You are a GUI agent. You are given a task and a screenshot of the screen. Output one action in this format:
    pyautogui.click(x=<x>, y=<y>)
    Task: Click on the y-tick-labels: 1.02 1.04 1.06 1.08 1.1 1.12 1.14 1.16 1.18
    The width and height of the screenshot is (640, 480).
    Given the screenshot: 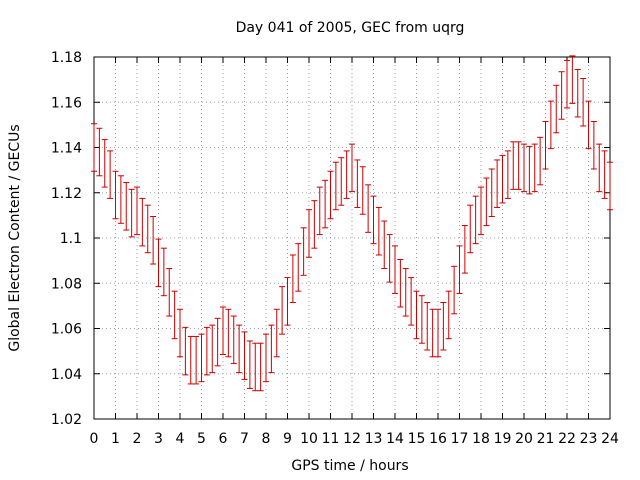 What is the action you would take?
    pyautogui.click(x=66, y=239)
    